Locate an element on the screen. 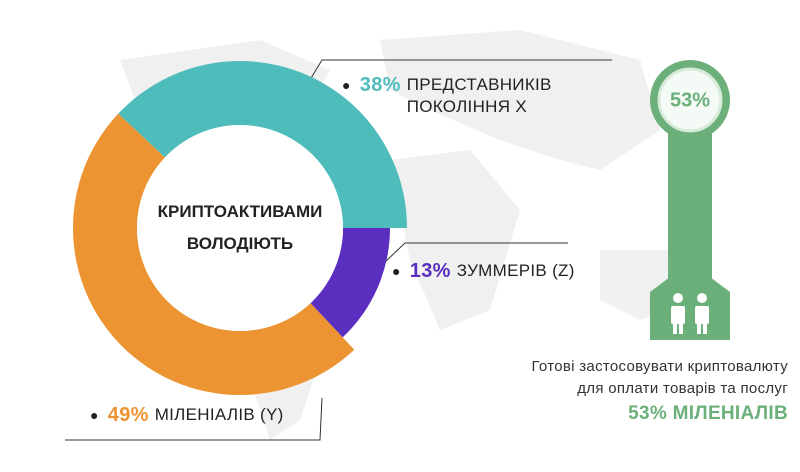 The width and height of the screenshot is (800, 472). legend-label: ЗУММЕРІВ (Z) is located at coordinates (515, 270).